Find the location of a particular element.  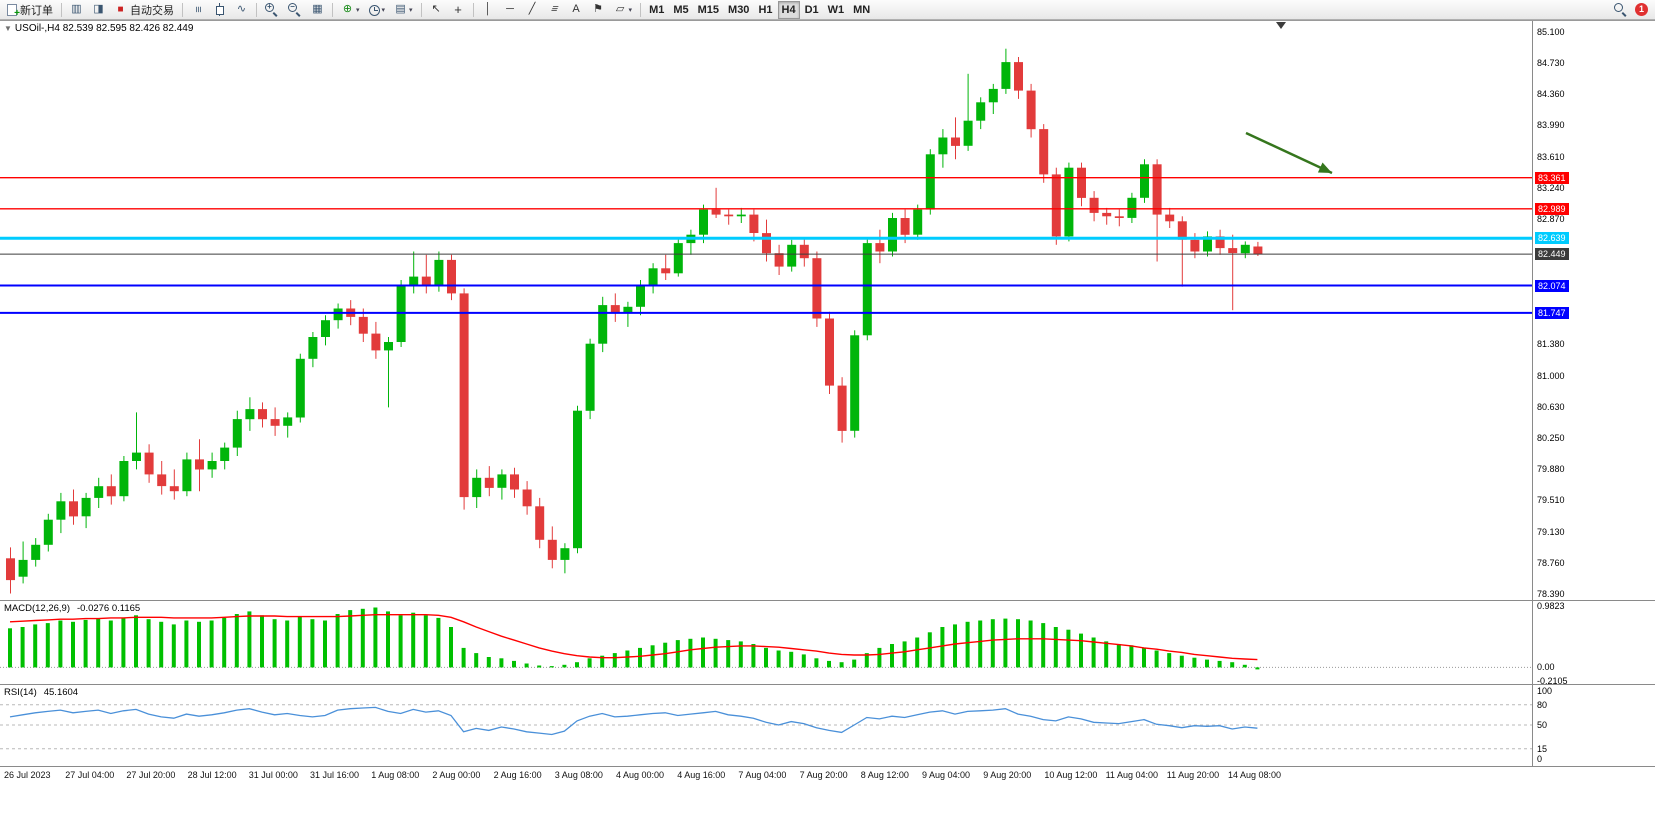

time-label: 1 Aug 08:00 is located at coordinates (395, 775).